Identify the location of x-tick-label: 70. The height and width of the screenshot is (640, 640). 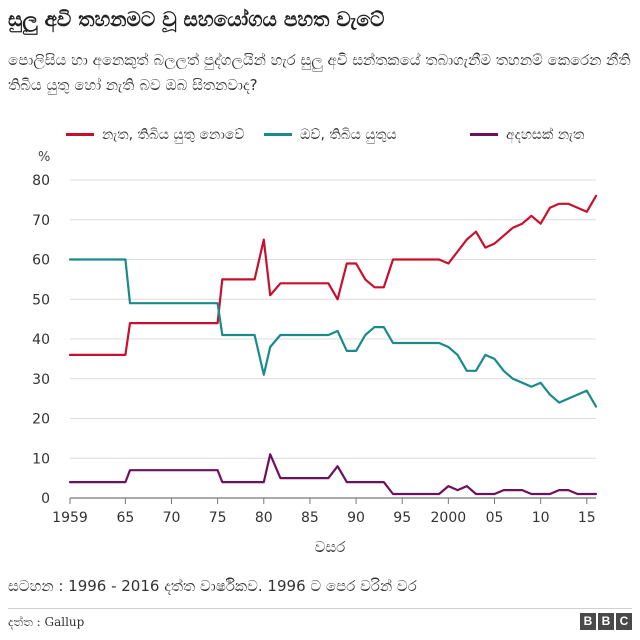
(172, 518).